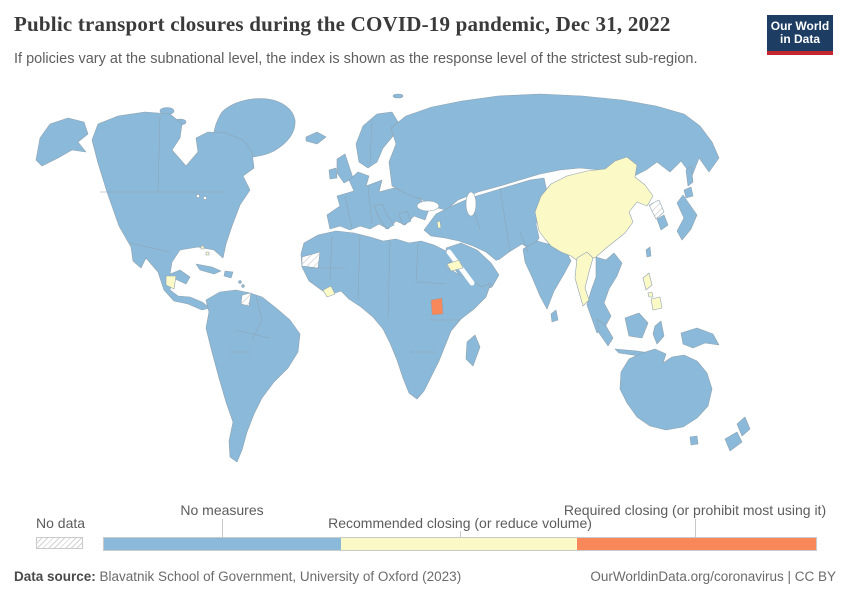  What do you see at coordinates (471, 204) in the screenshot?
I see `caspian-sea` at bounding box center [471, 204].